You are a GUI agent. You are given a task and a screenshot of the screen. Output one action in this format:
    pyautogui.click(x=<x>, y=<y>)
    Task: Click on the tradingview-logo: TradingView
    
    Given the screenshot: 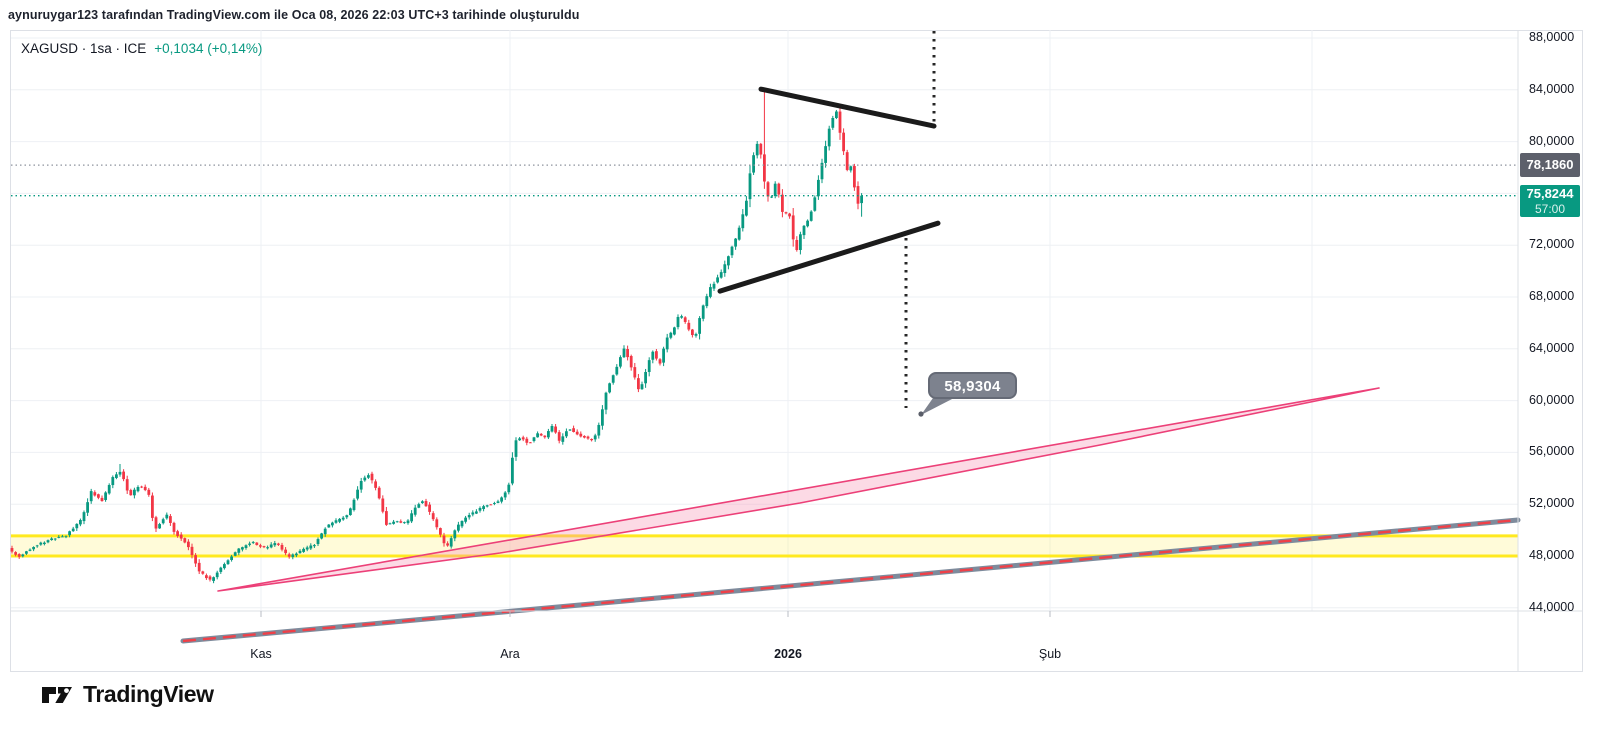 What is the action you would take?
    pyautogui.click(x=127, y=694)
    